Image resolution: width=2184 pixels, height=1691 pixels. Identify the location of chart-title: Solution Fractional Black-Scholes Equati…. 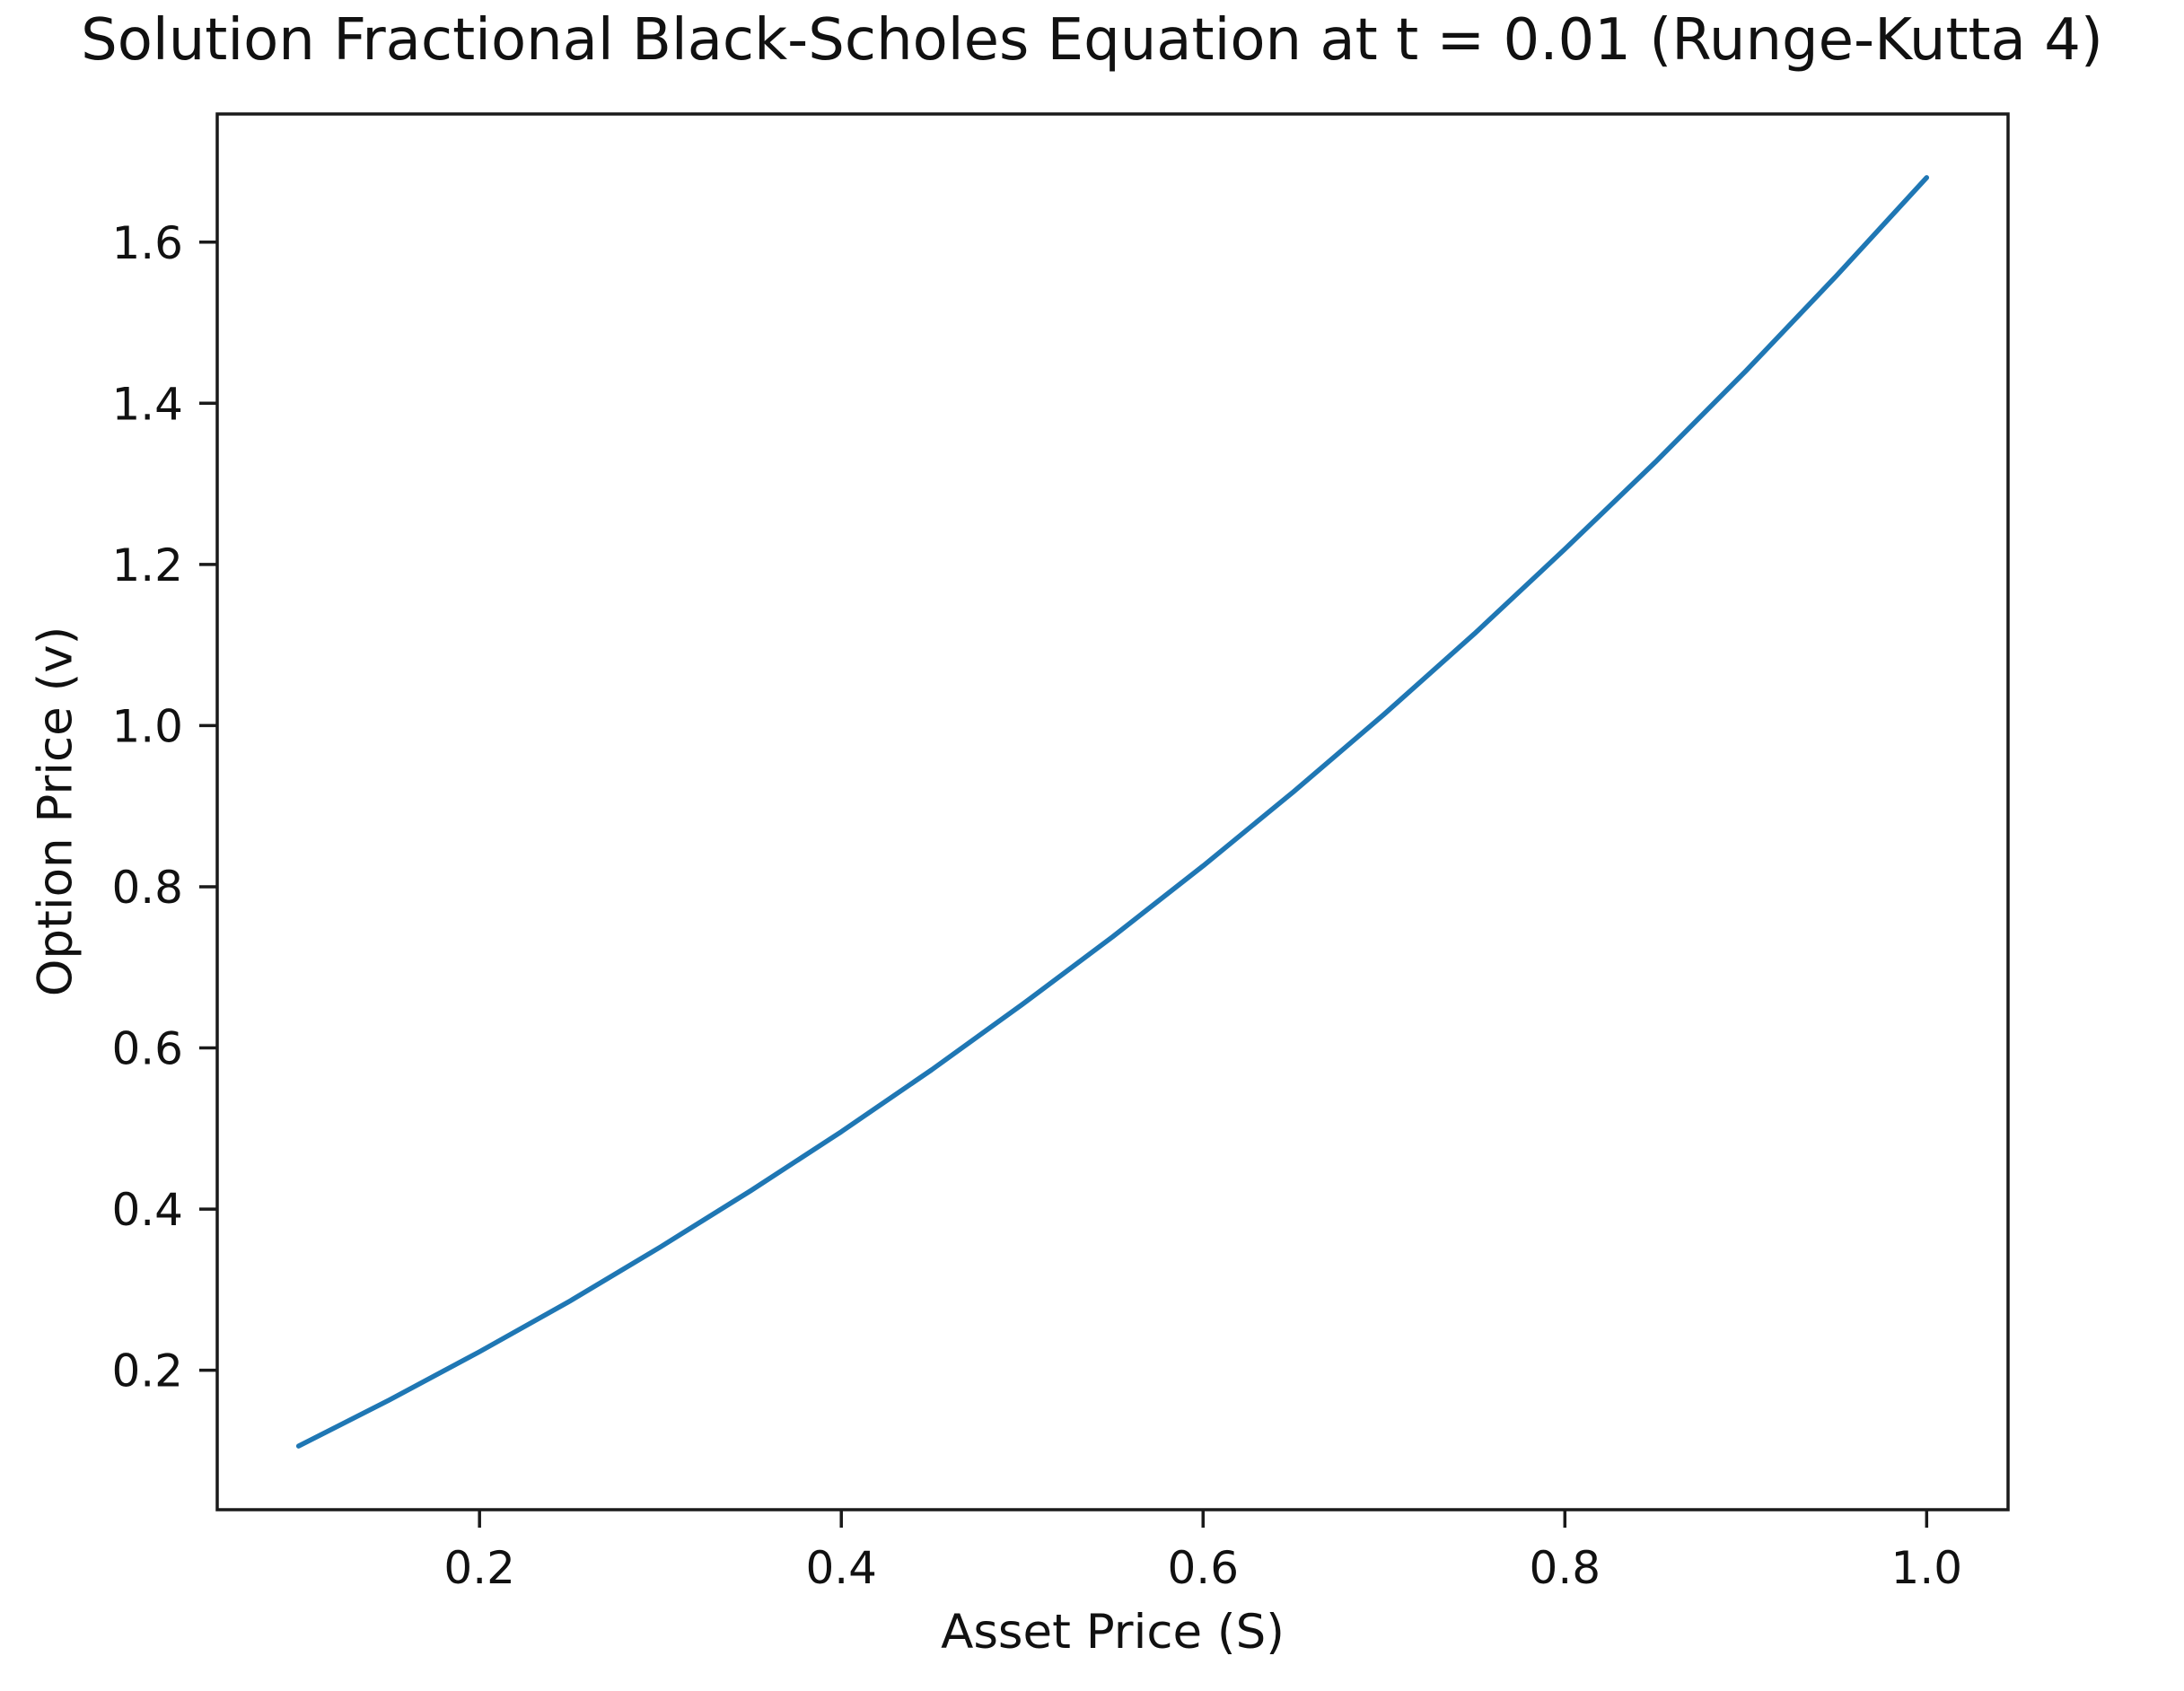
(1092, 40).